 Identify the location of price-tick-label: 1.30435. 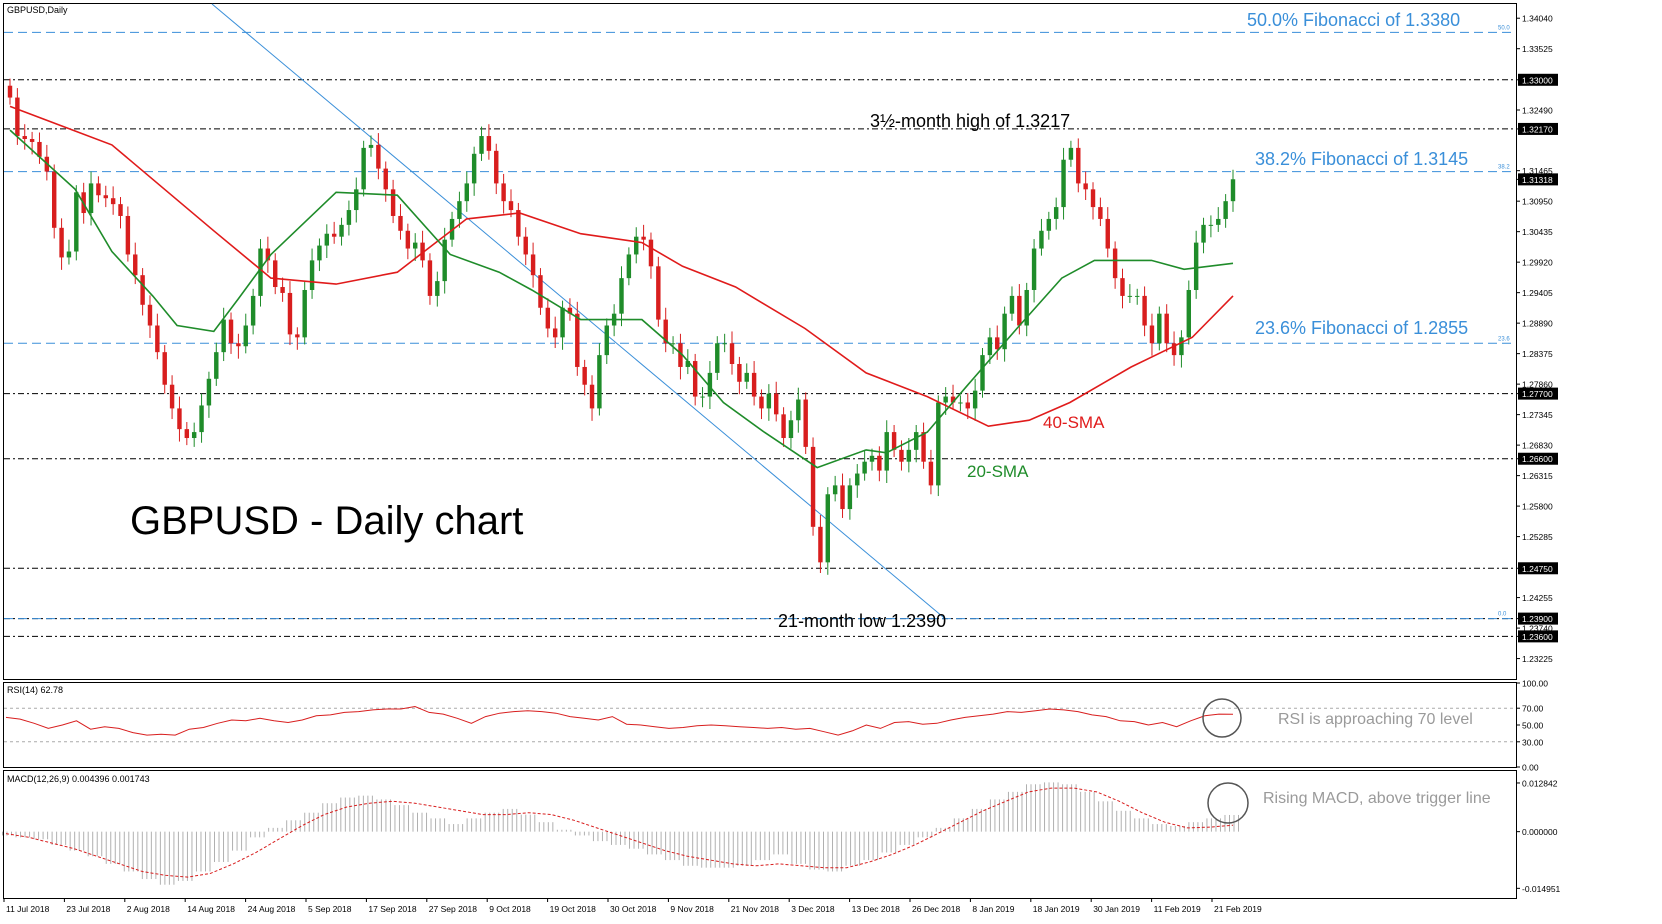
(1537, 232).